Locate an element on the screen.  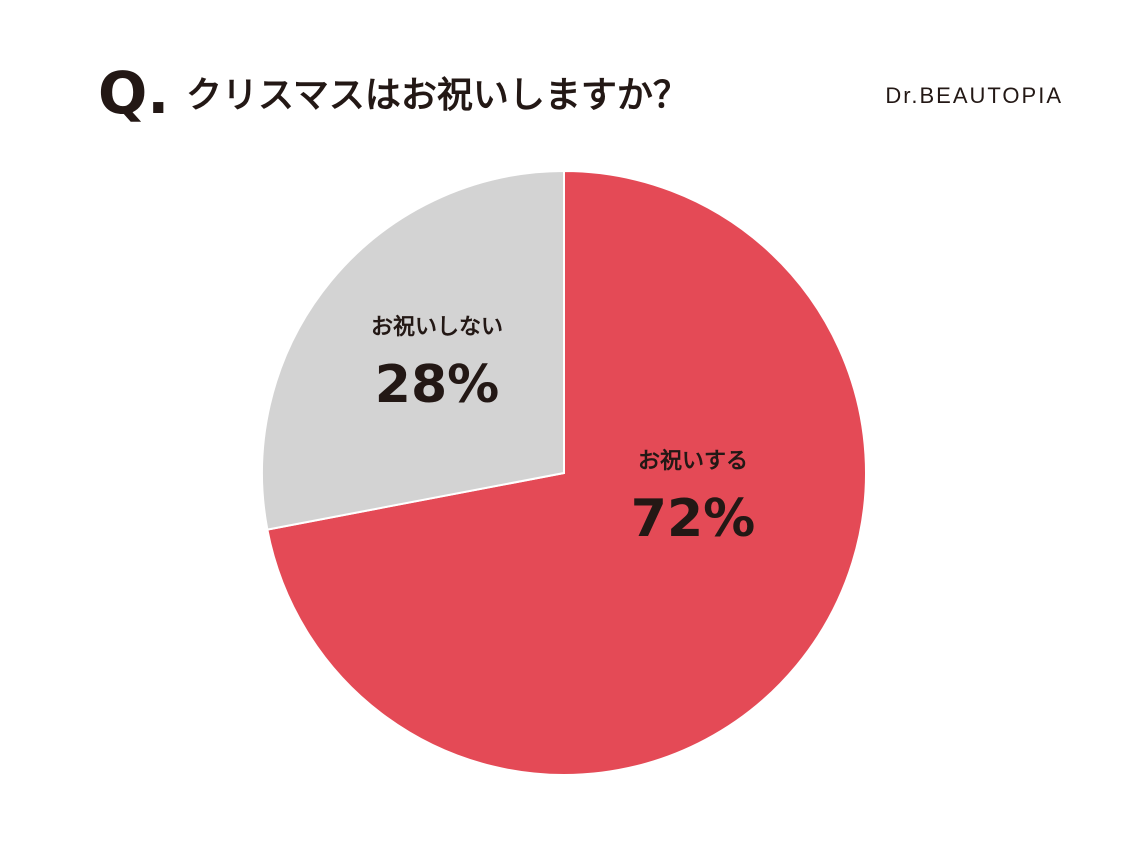
slice-value: 28% is located at coordinates (437, 385).